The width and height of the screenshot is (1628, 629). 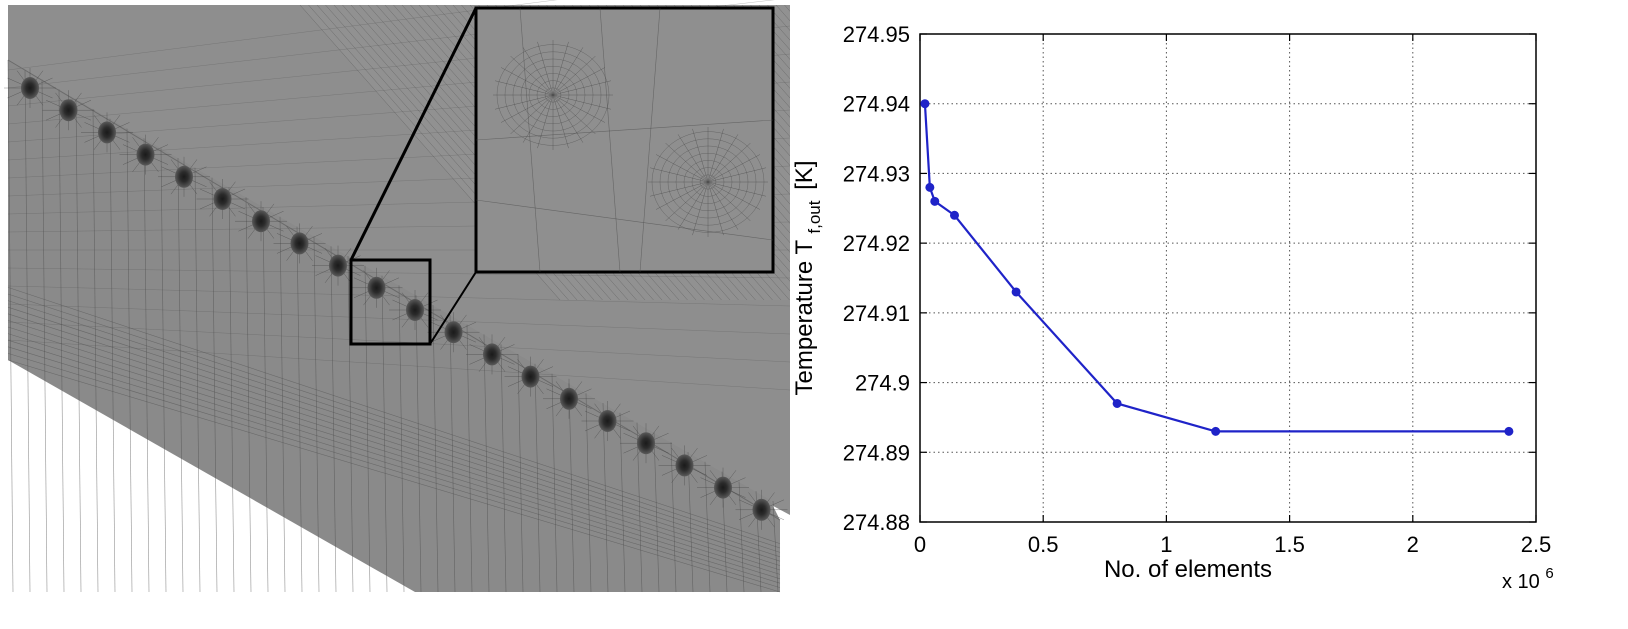 I want to click on y-tick-label: 274.94, so click(x=876, y=104).